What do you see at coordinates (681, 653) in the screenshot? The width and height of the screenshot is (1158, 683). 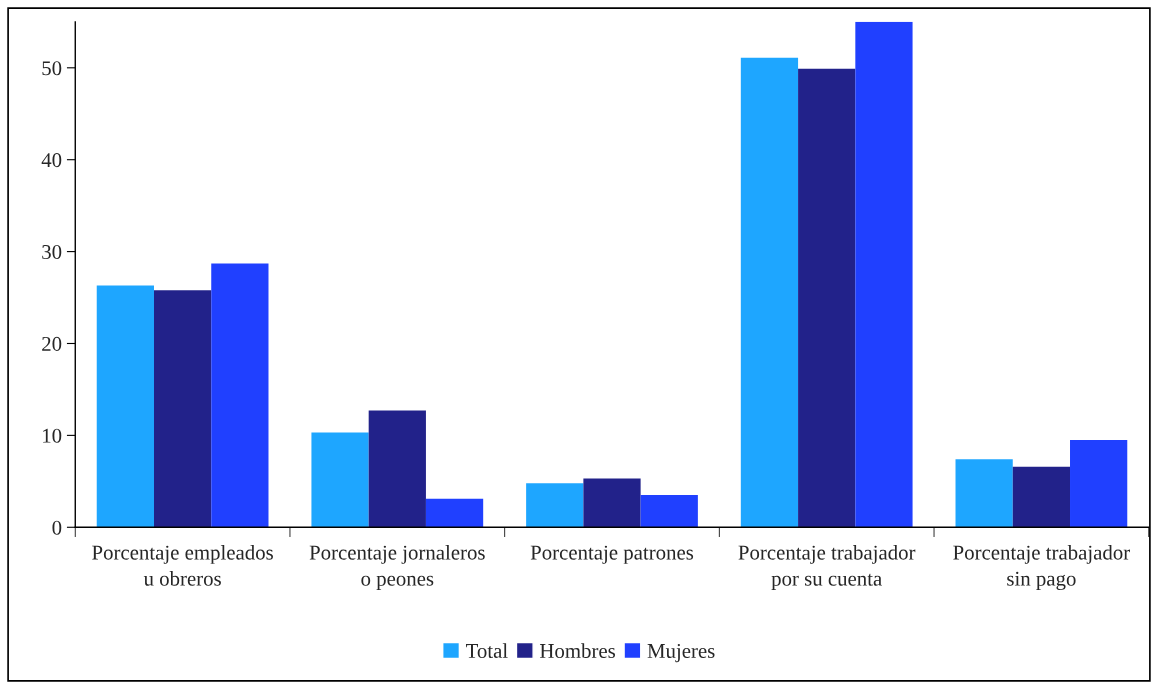 I see `legend-label: Mujeres` at bounding box center [681, 653].